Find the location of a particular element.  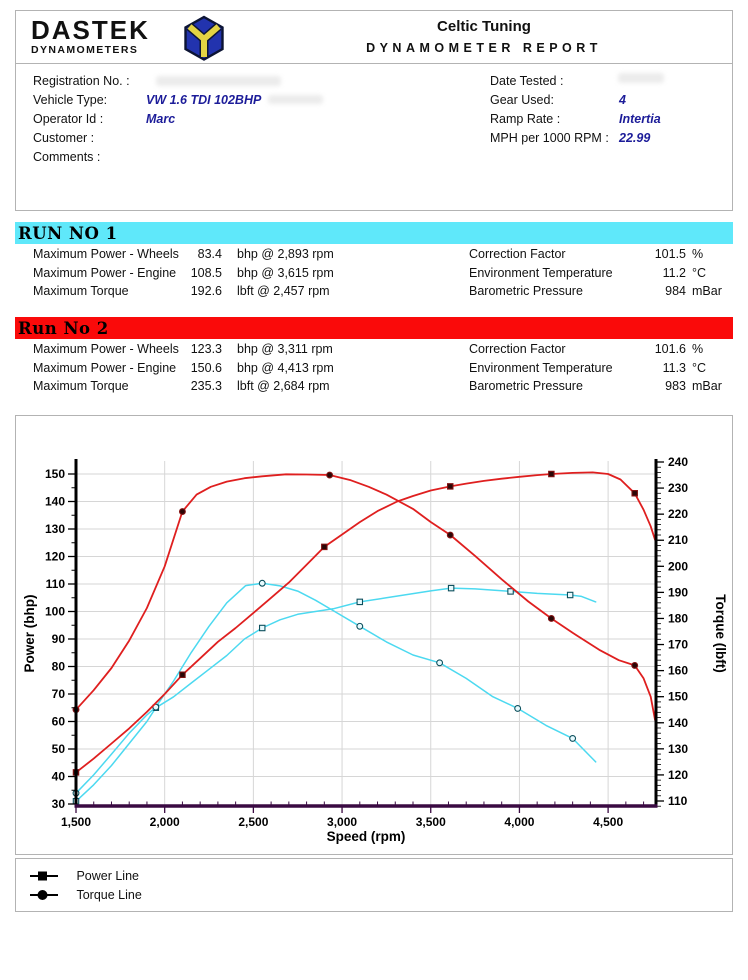

svg-text: 120 is located at coordinates (55, 557).